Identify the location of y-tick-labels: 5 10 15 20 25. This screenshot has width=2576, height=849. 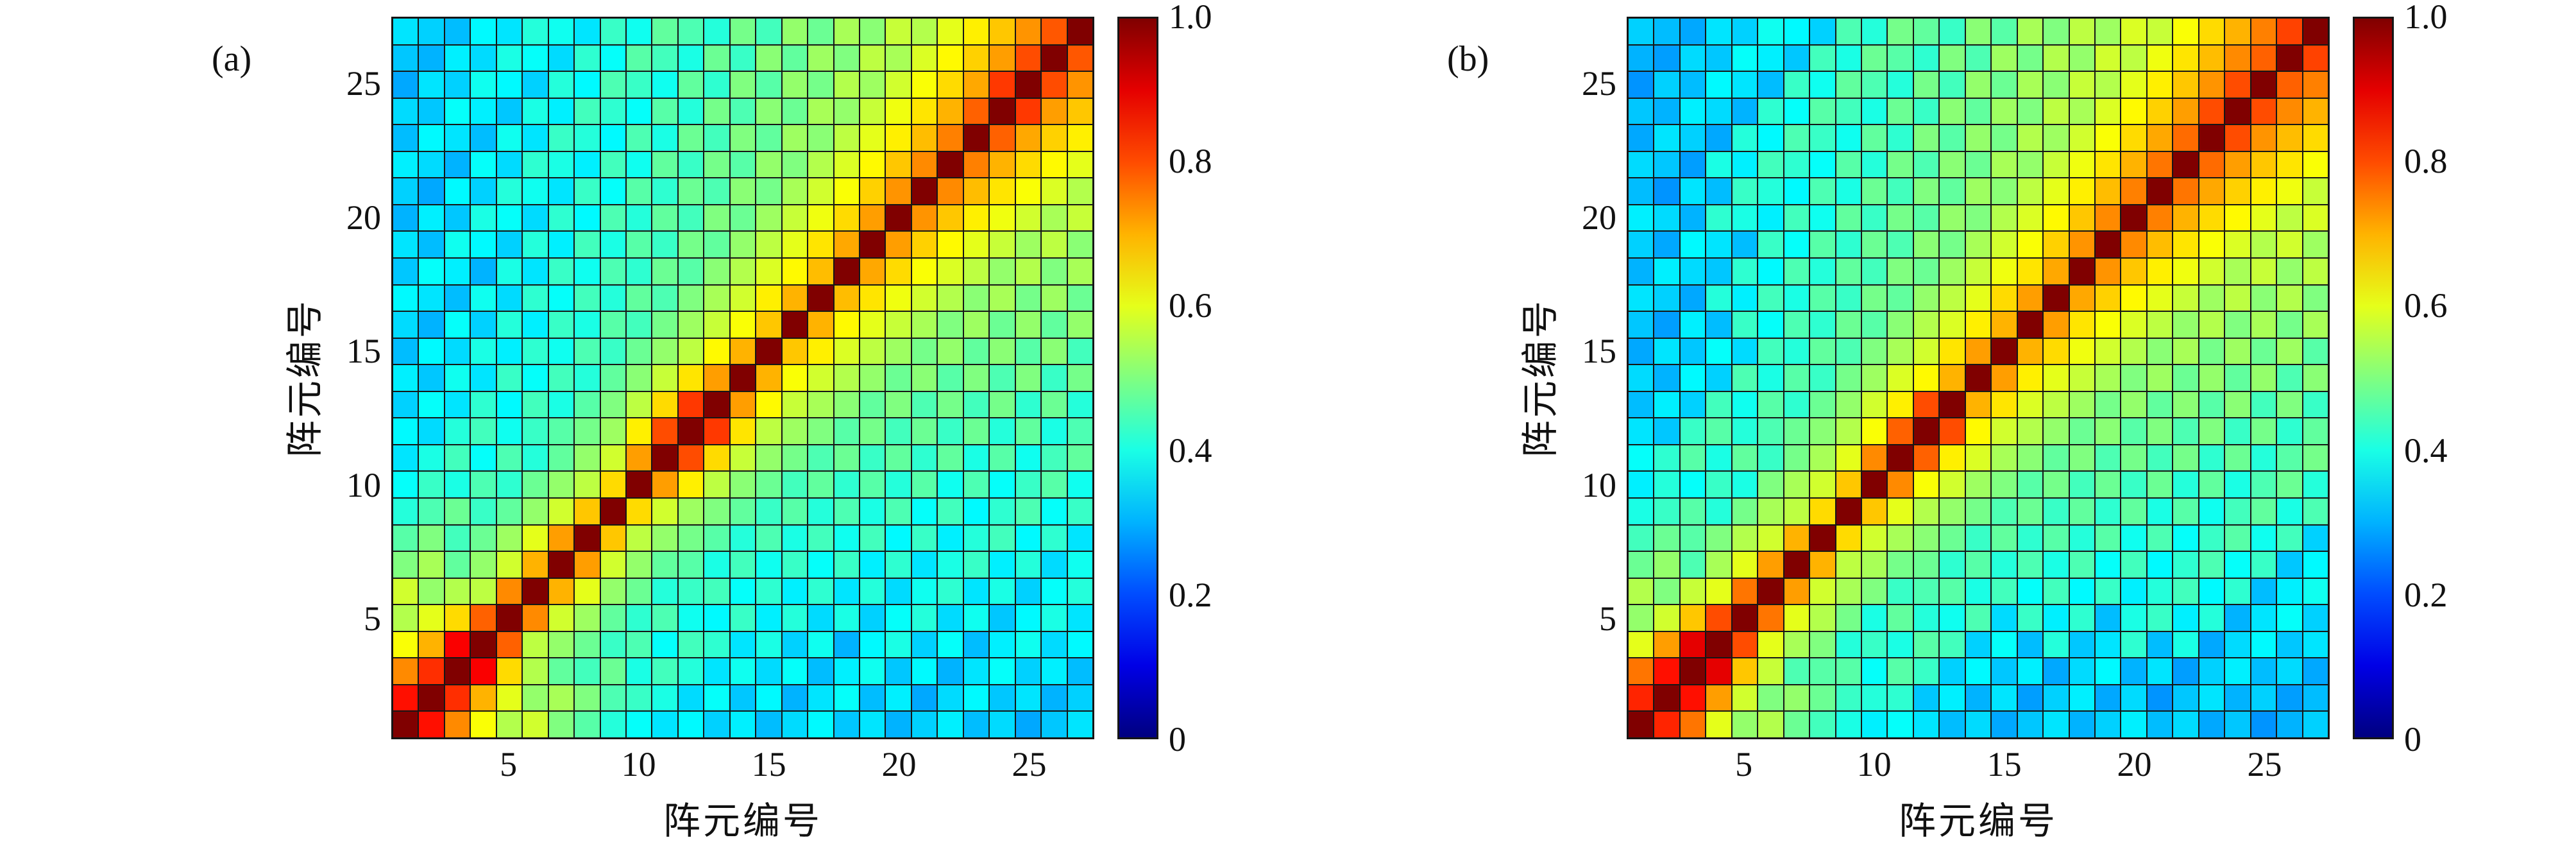
(1595, 378).